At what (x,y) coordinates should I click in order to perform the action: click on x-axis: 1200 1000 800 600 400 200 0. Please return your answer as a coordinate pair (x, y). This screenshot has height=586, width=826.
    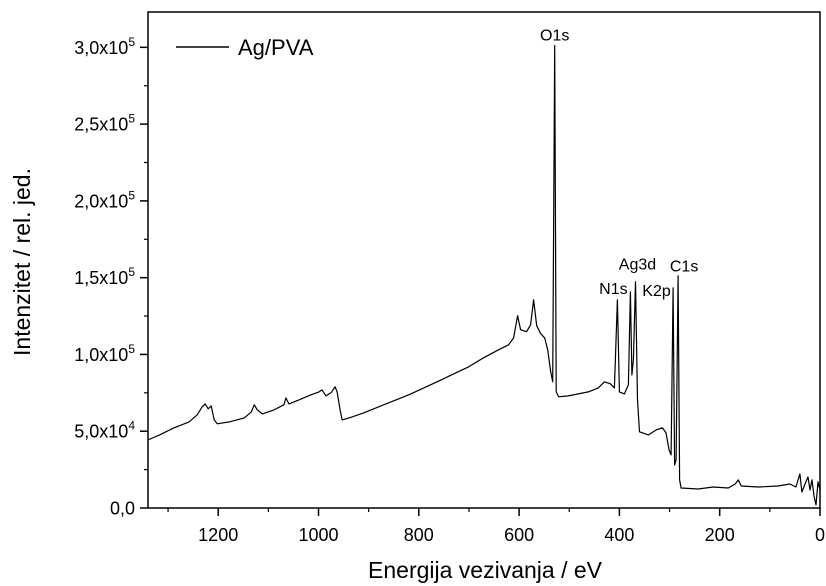
    Looking at the image, I should click on (496, 526).